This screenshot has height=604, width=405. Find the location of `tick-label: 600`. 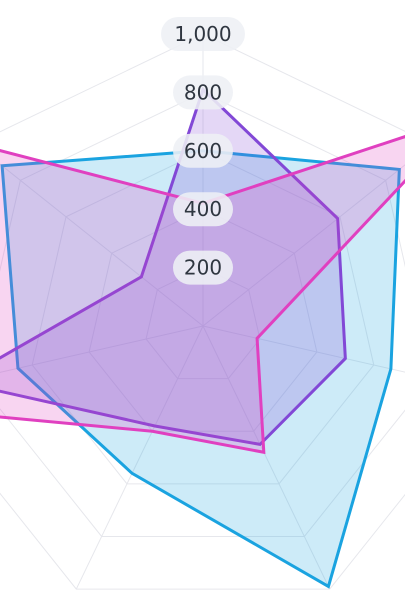

tick-label: 600 is located at coordinates (203, 151).